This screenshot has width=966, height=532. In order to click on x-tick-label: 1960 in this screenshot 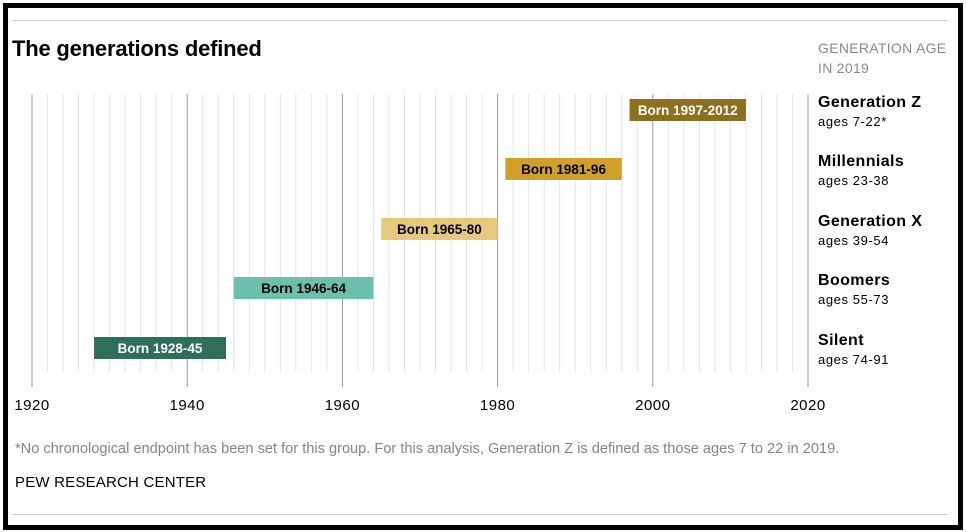, I will do `click(342, 405)`.